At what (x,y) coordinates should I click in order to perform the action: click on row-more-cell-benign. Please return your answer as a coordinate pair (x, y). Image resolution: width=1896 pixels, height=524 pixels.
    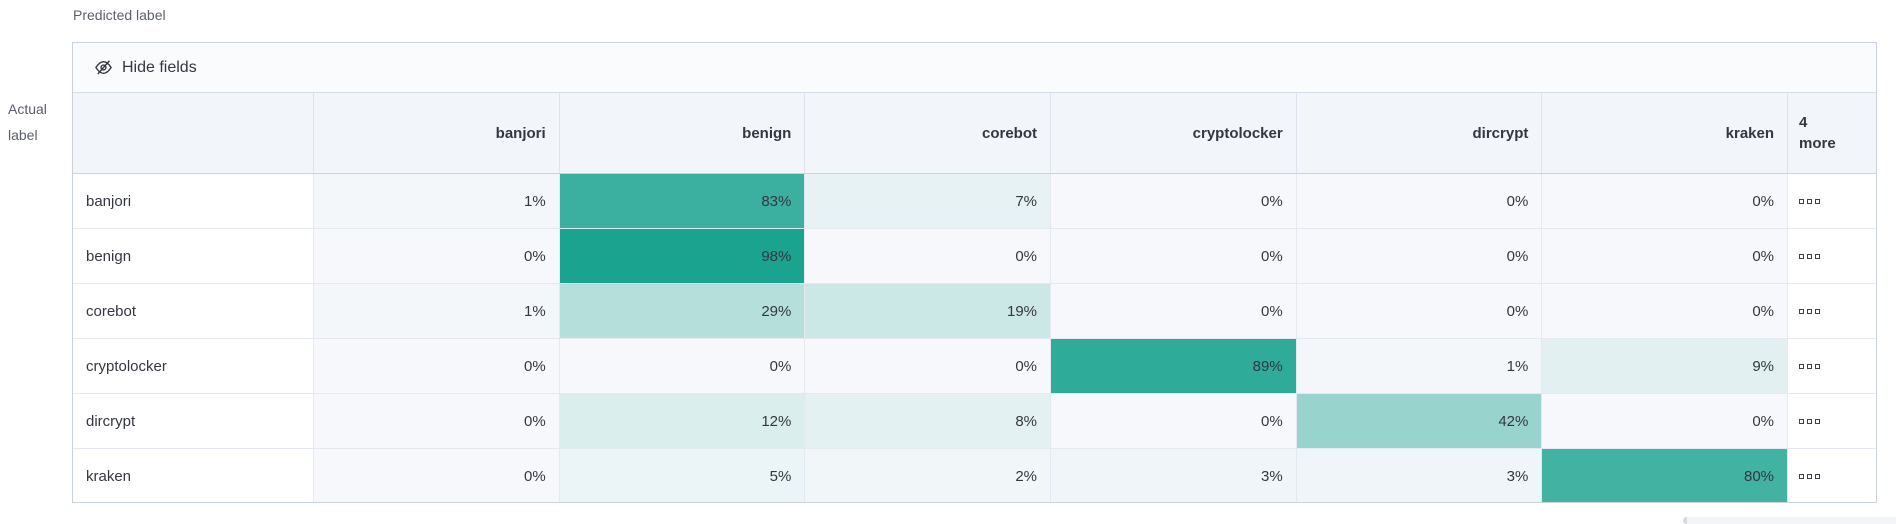
    Looking at the image, I should click on (1832, 256).